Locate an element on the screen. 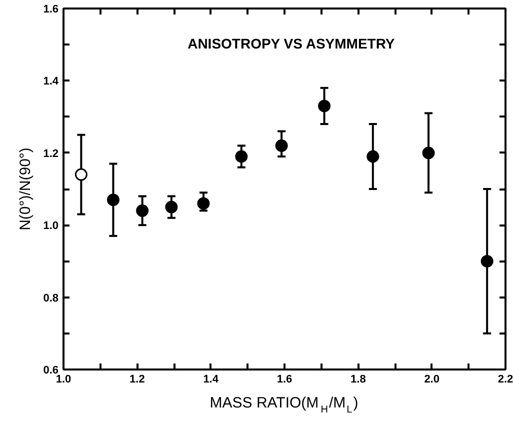  x-tick-label: 1.2 is located at coordinates (137, 380).